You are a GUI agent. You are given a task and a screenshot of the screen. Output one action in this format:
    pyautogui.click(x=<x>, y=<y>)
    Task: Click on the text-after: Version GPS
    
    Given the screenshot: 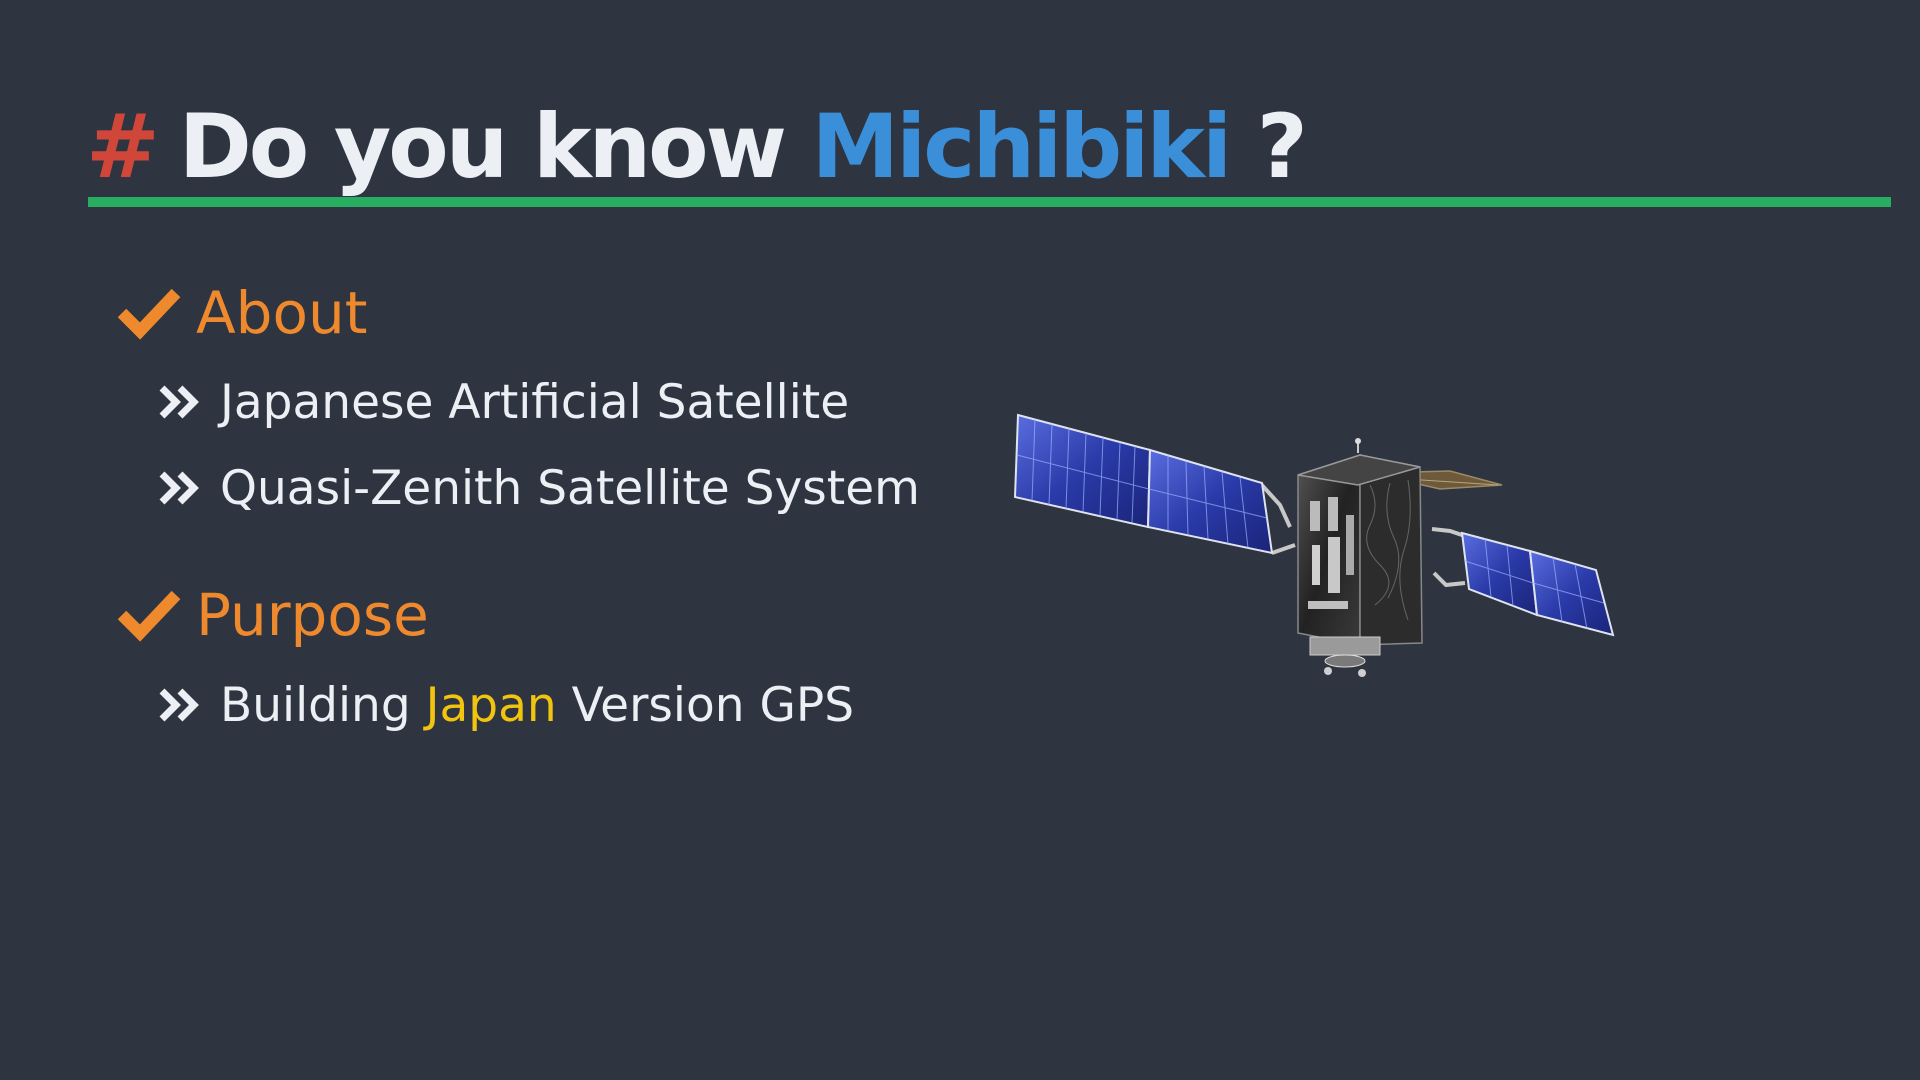 What is the action you would take?
    pyautogui.click(x=713, y=705)
    